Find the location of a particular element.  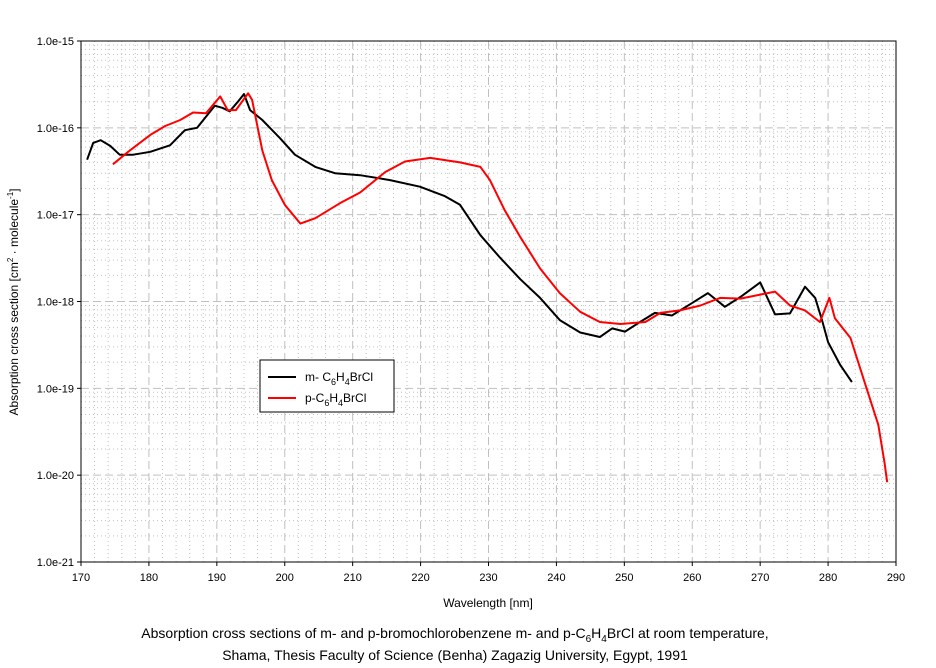

y-tick-label: 1.0e-16 is located at coordinates (55, 129).